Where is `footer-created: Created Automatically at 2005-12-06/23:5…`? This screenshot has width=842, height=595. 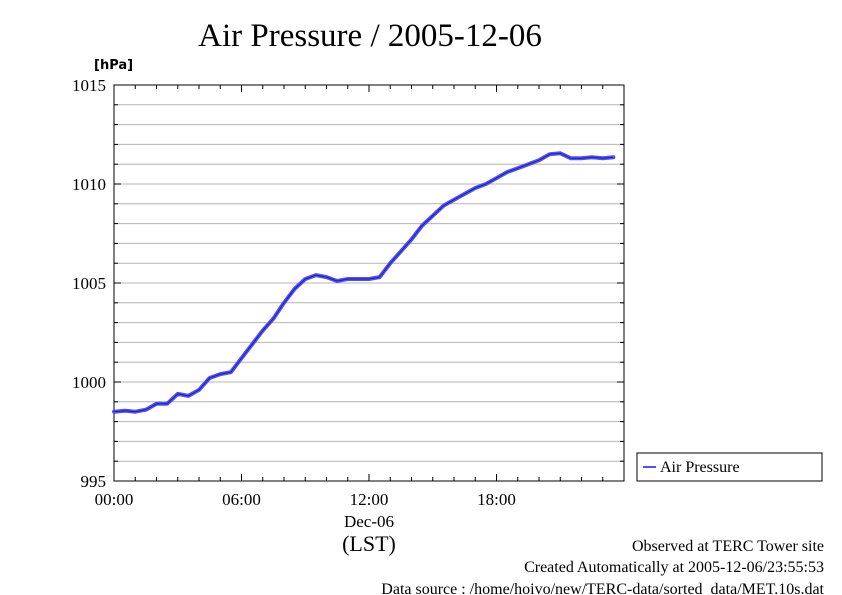
footer-created: Created Automatically at 2005-12-06/23:5… is located at coordinates (674, 567).